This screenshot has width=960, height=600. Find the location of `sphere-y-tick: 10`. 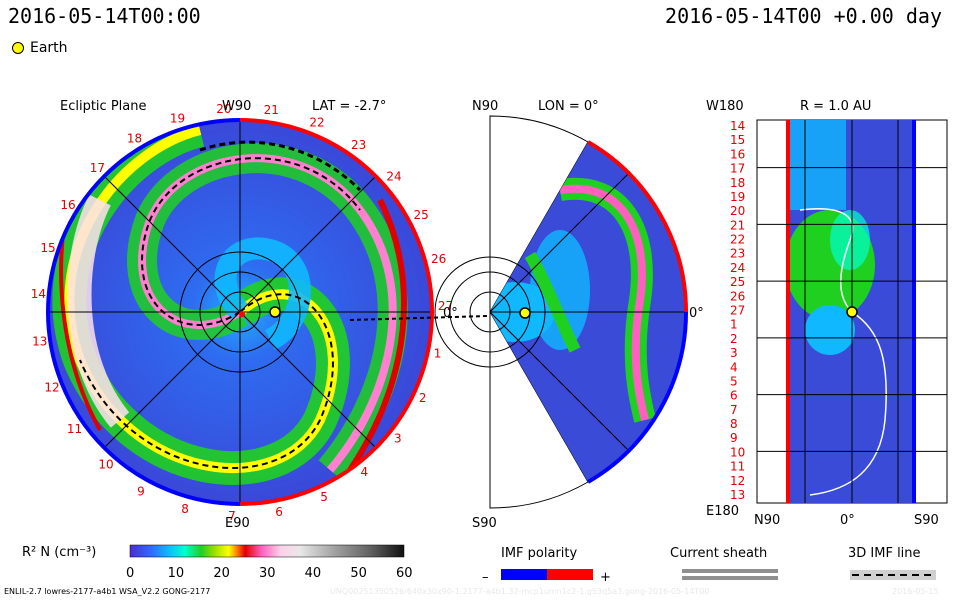

sphere-y-tick: 10 is located at coordinates (737, 452).